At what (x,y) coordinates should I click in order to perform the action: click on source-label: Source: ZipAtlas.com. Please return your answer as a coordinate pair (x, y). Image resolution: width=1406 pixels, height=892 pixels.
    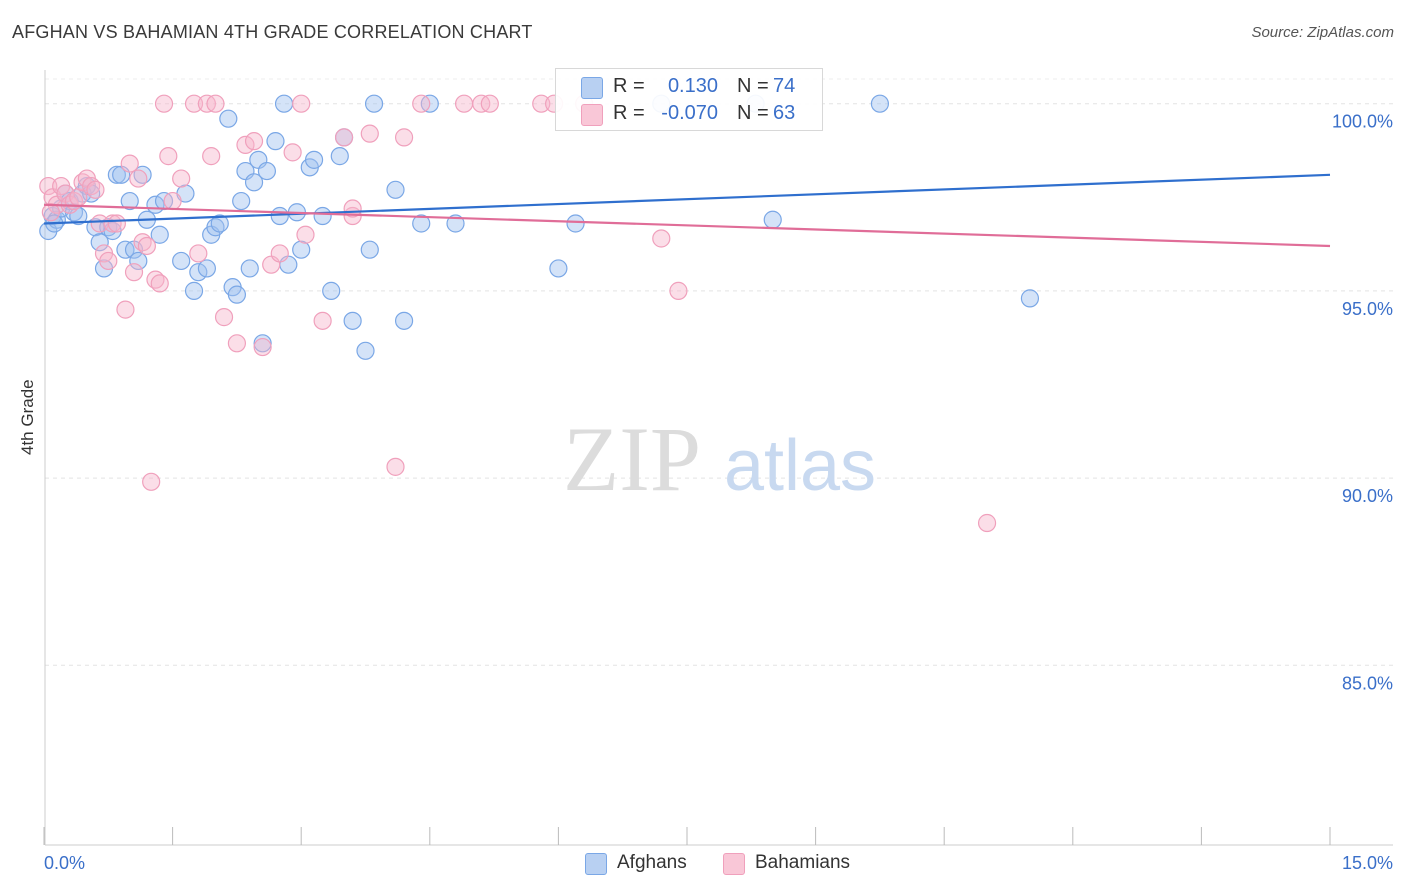
    Looking at the image, I should click on (1322, 32).